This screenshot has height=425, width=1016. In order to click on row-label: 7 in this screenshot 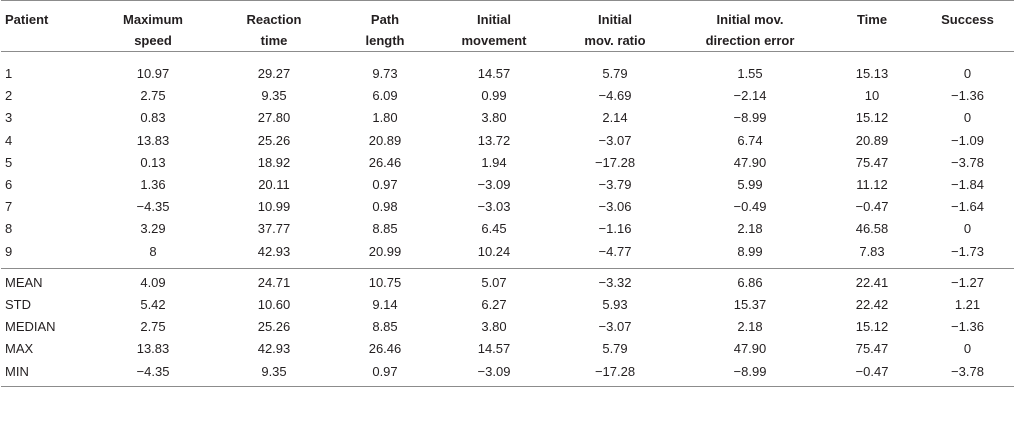, I will do `click(9, 207)`.